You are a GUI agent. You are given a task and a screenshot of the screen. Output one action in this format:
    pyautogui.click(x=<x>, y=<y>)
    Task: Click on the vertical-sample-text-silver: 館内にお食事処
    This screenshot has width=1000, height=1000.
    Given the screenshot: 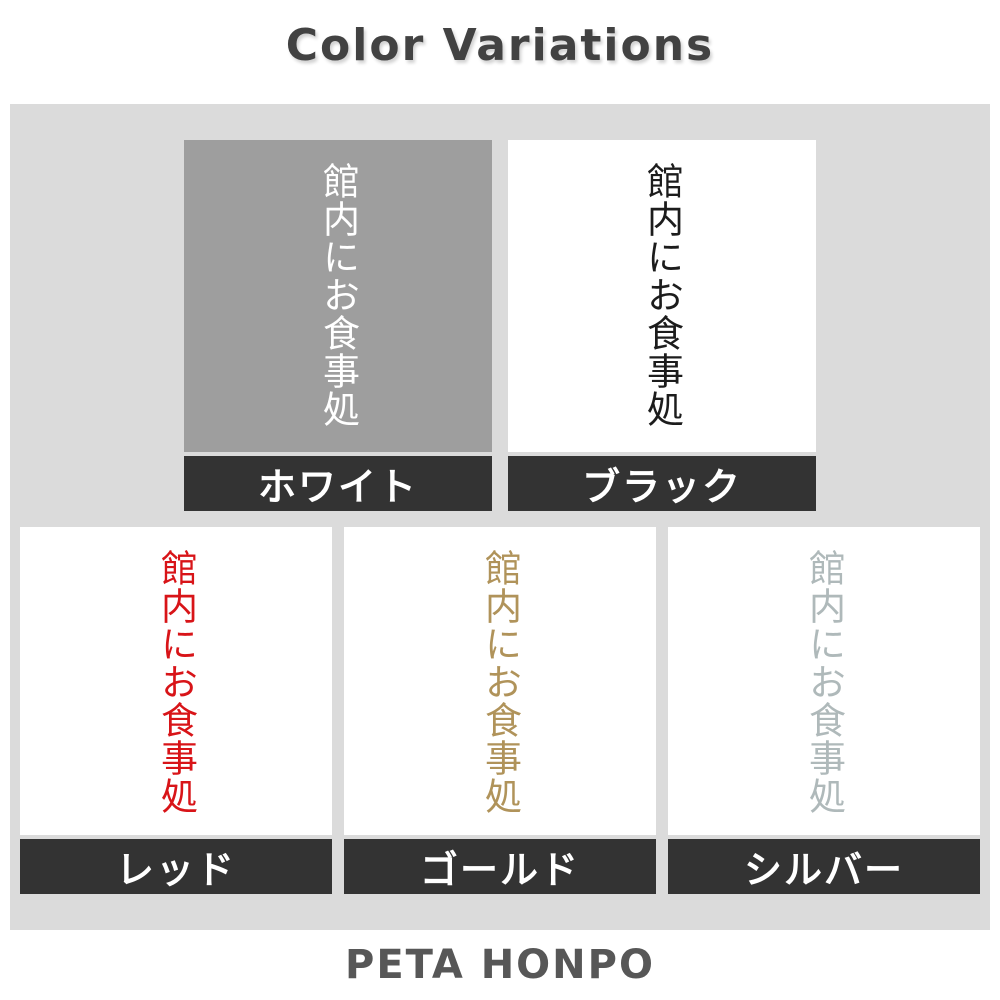 What is the action you would take?
    pyautogui.click(x=824, y=682)
    